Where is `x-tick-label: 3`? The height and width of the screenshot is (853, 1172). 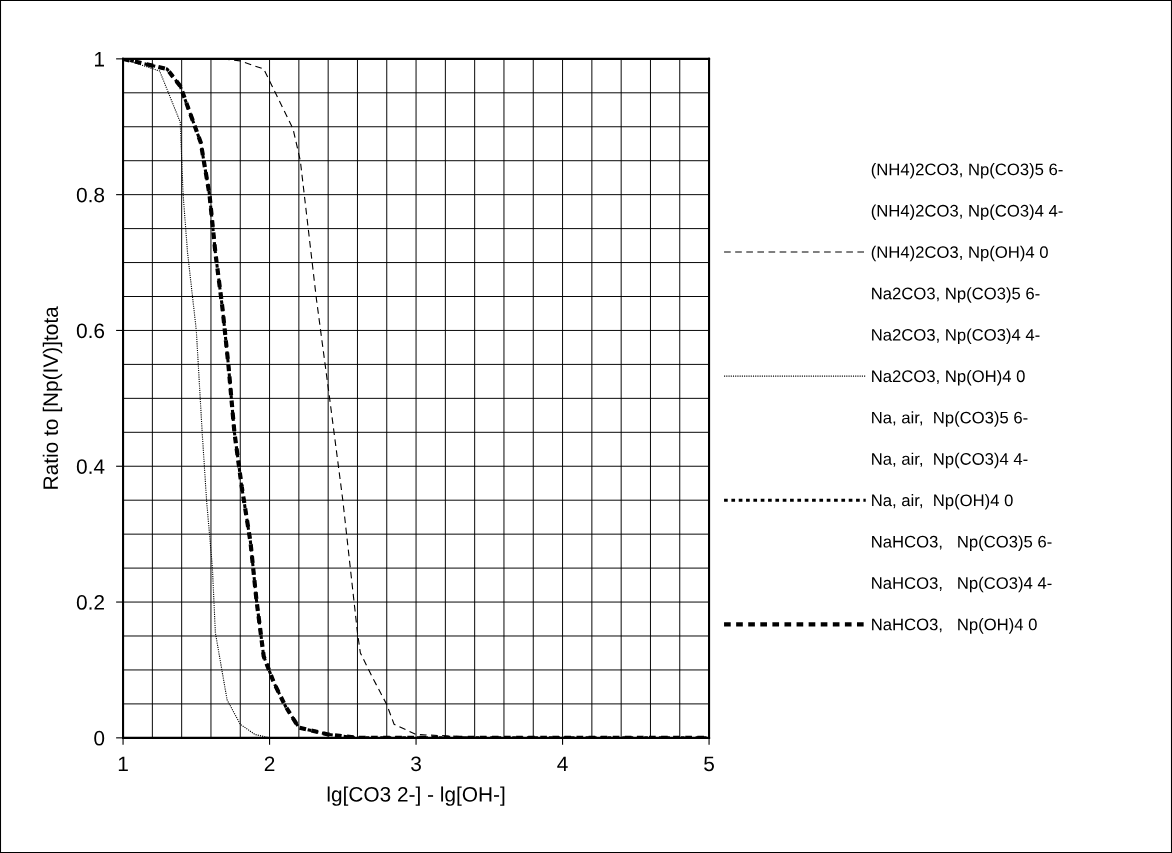
x-tick-label: 3 is located at coordinates (416, 764).